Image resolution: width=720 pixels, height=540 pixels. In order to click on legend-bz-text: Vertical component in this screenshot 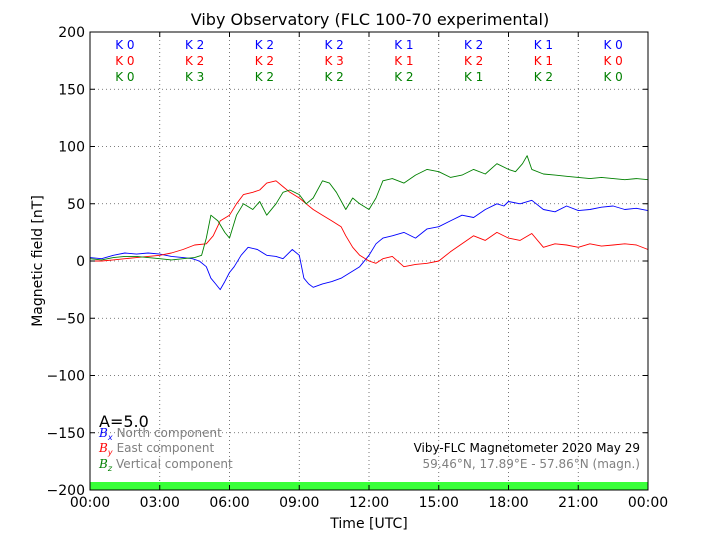, I will do `click(174, 464)`.